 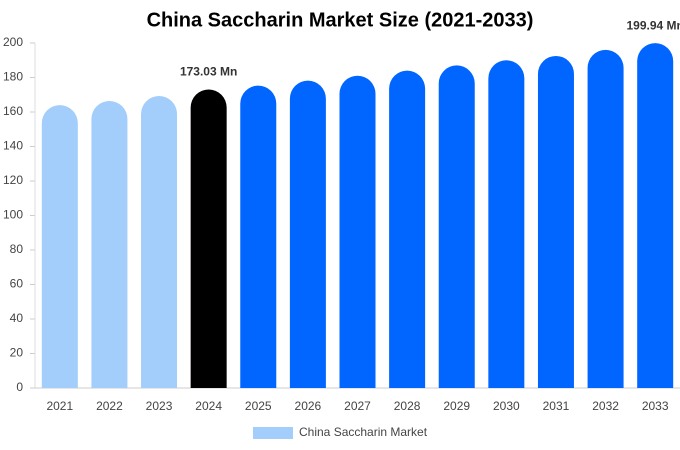 I want to click on x-tick-label: 2021, so click(x=59, y=406).